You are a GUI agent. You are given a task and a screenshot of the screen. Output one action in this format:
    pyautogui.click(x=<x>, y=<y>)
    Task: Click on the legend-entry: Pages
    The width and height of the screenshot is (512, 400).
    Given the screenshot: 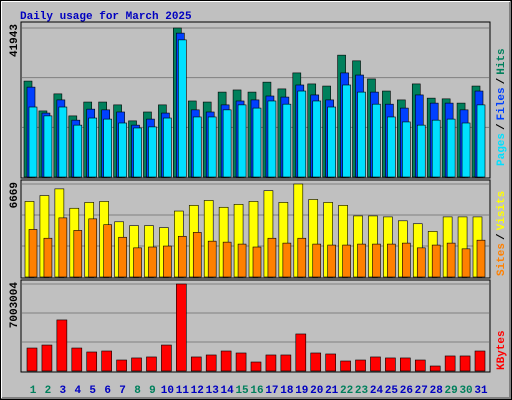 What is the action you would take?
    pyautogui.click(x=502, y=149)
    